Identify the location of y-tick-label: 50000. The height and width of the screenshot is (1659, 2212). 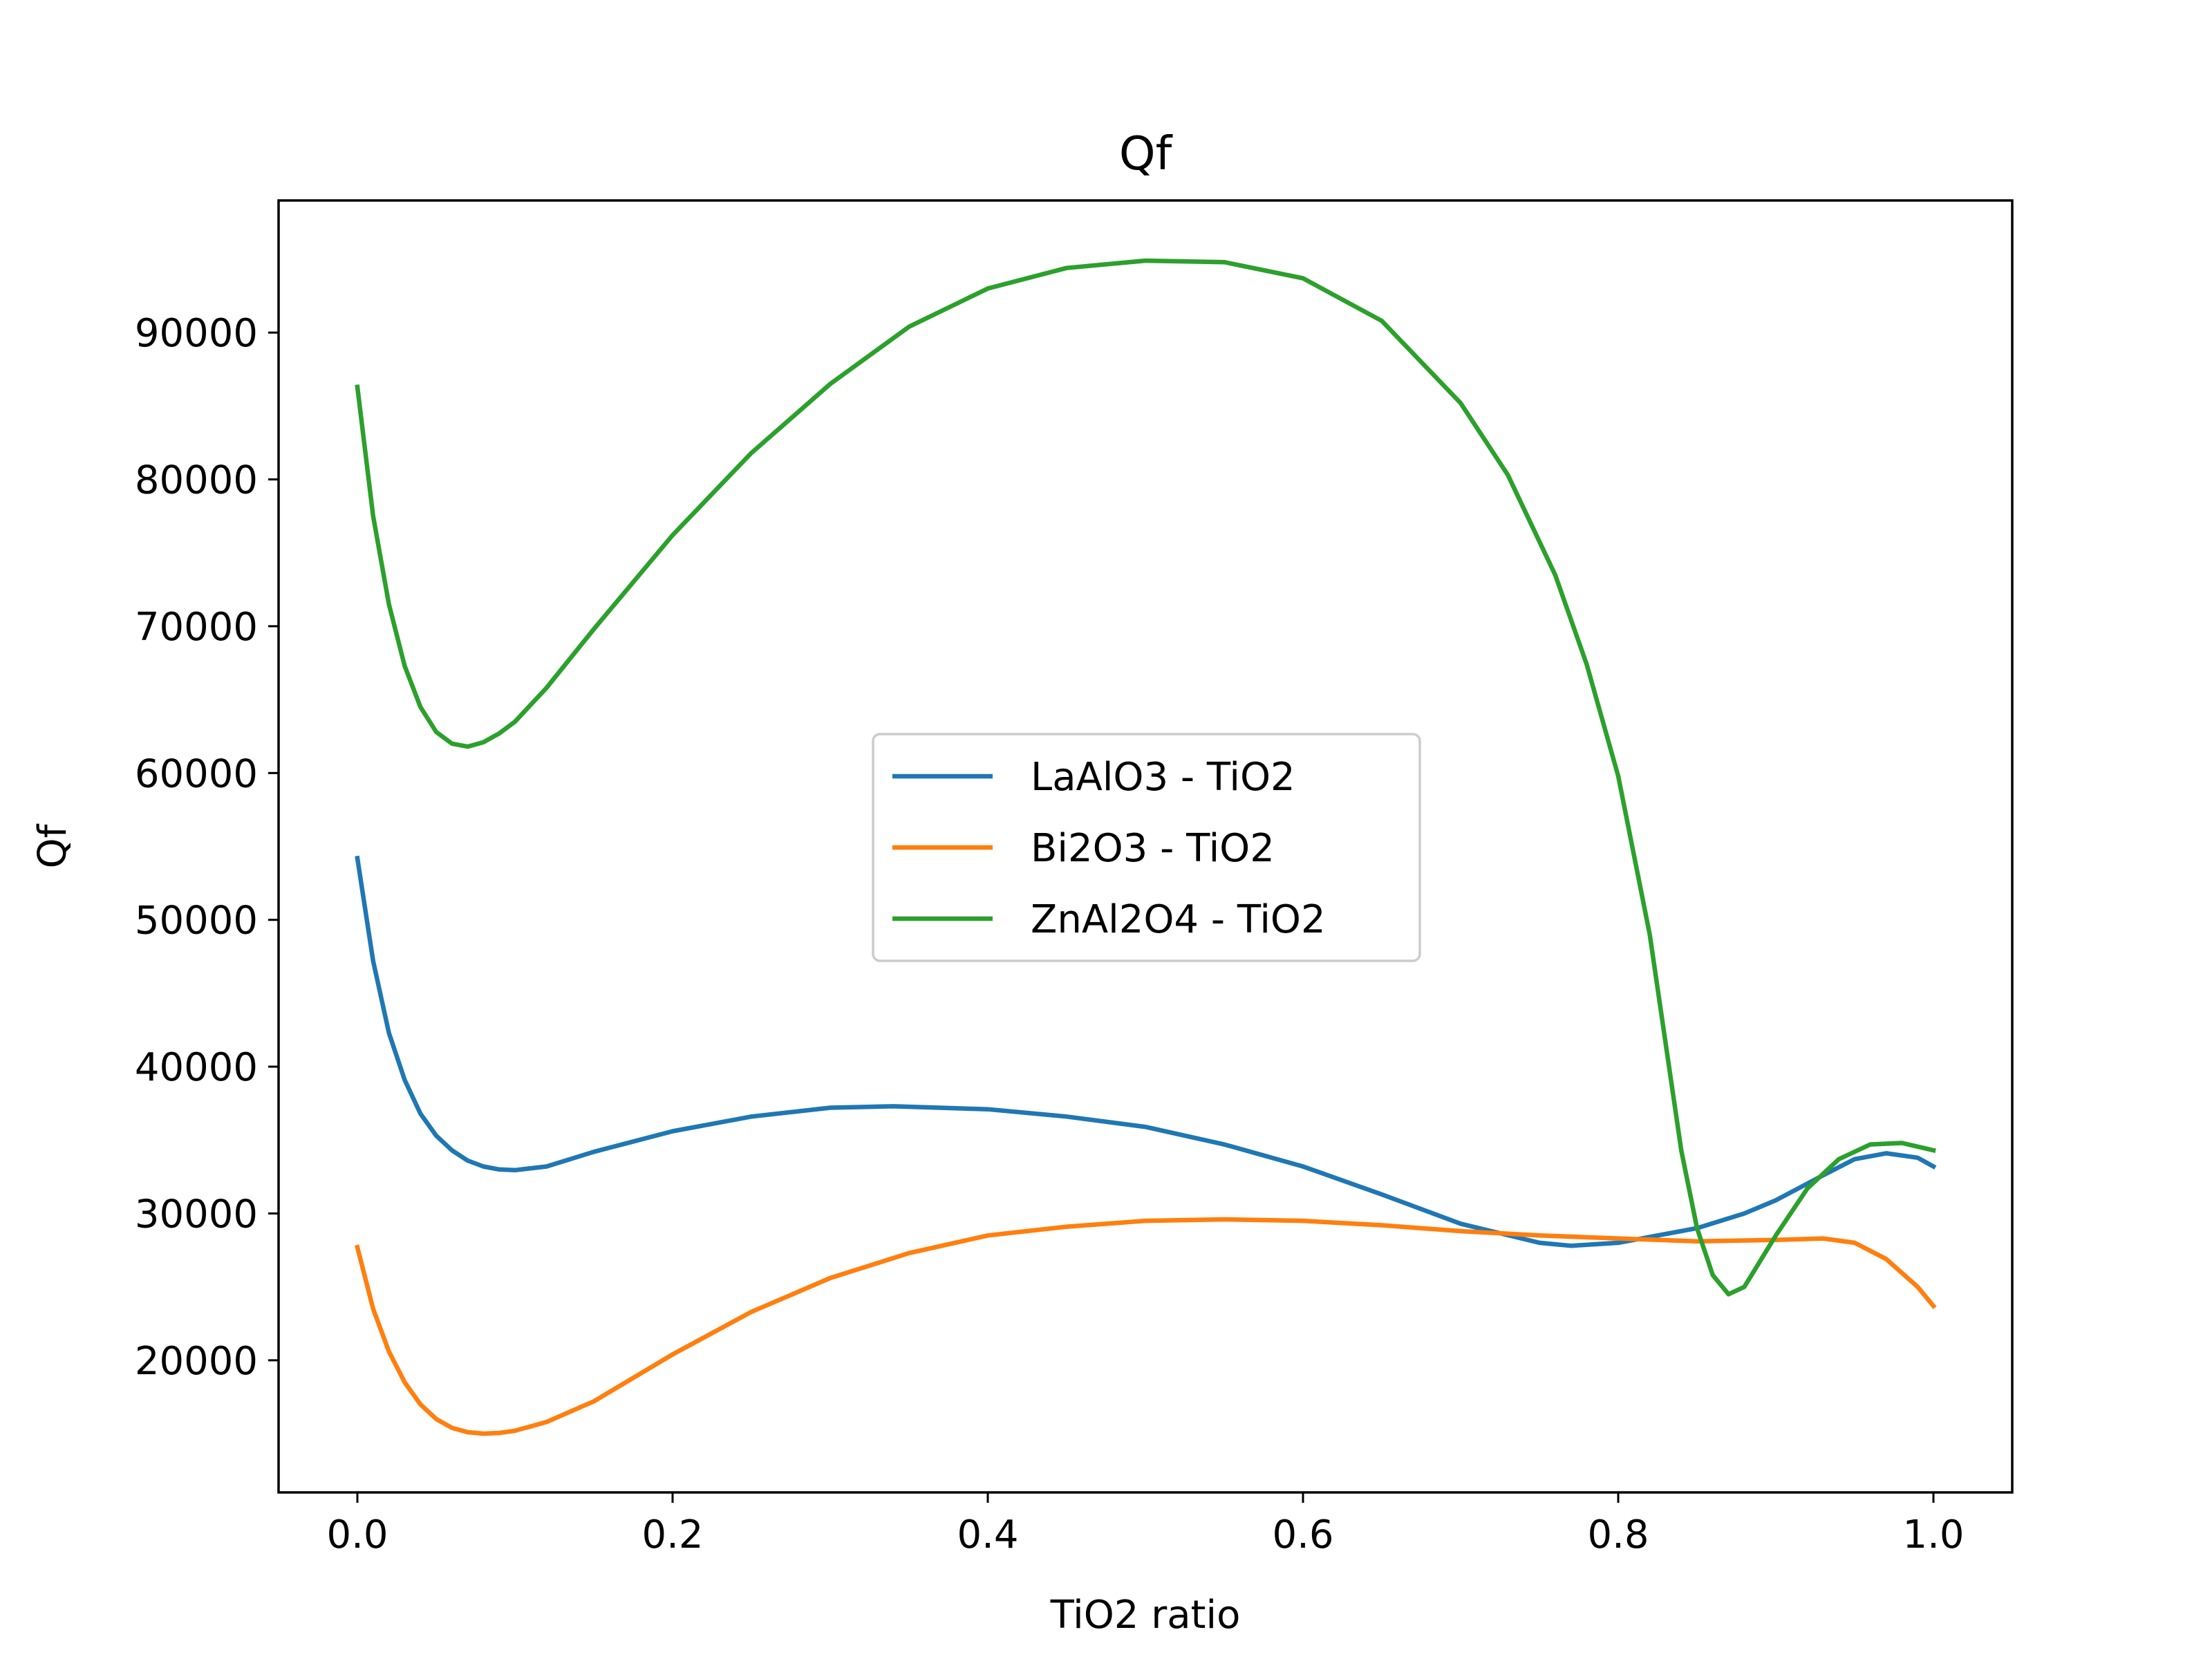
(197, 922).